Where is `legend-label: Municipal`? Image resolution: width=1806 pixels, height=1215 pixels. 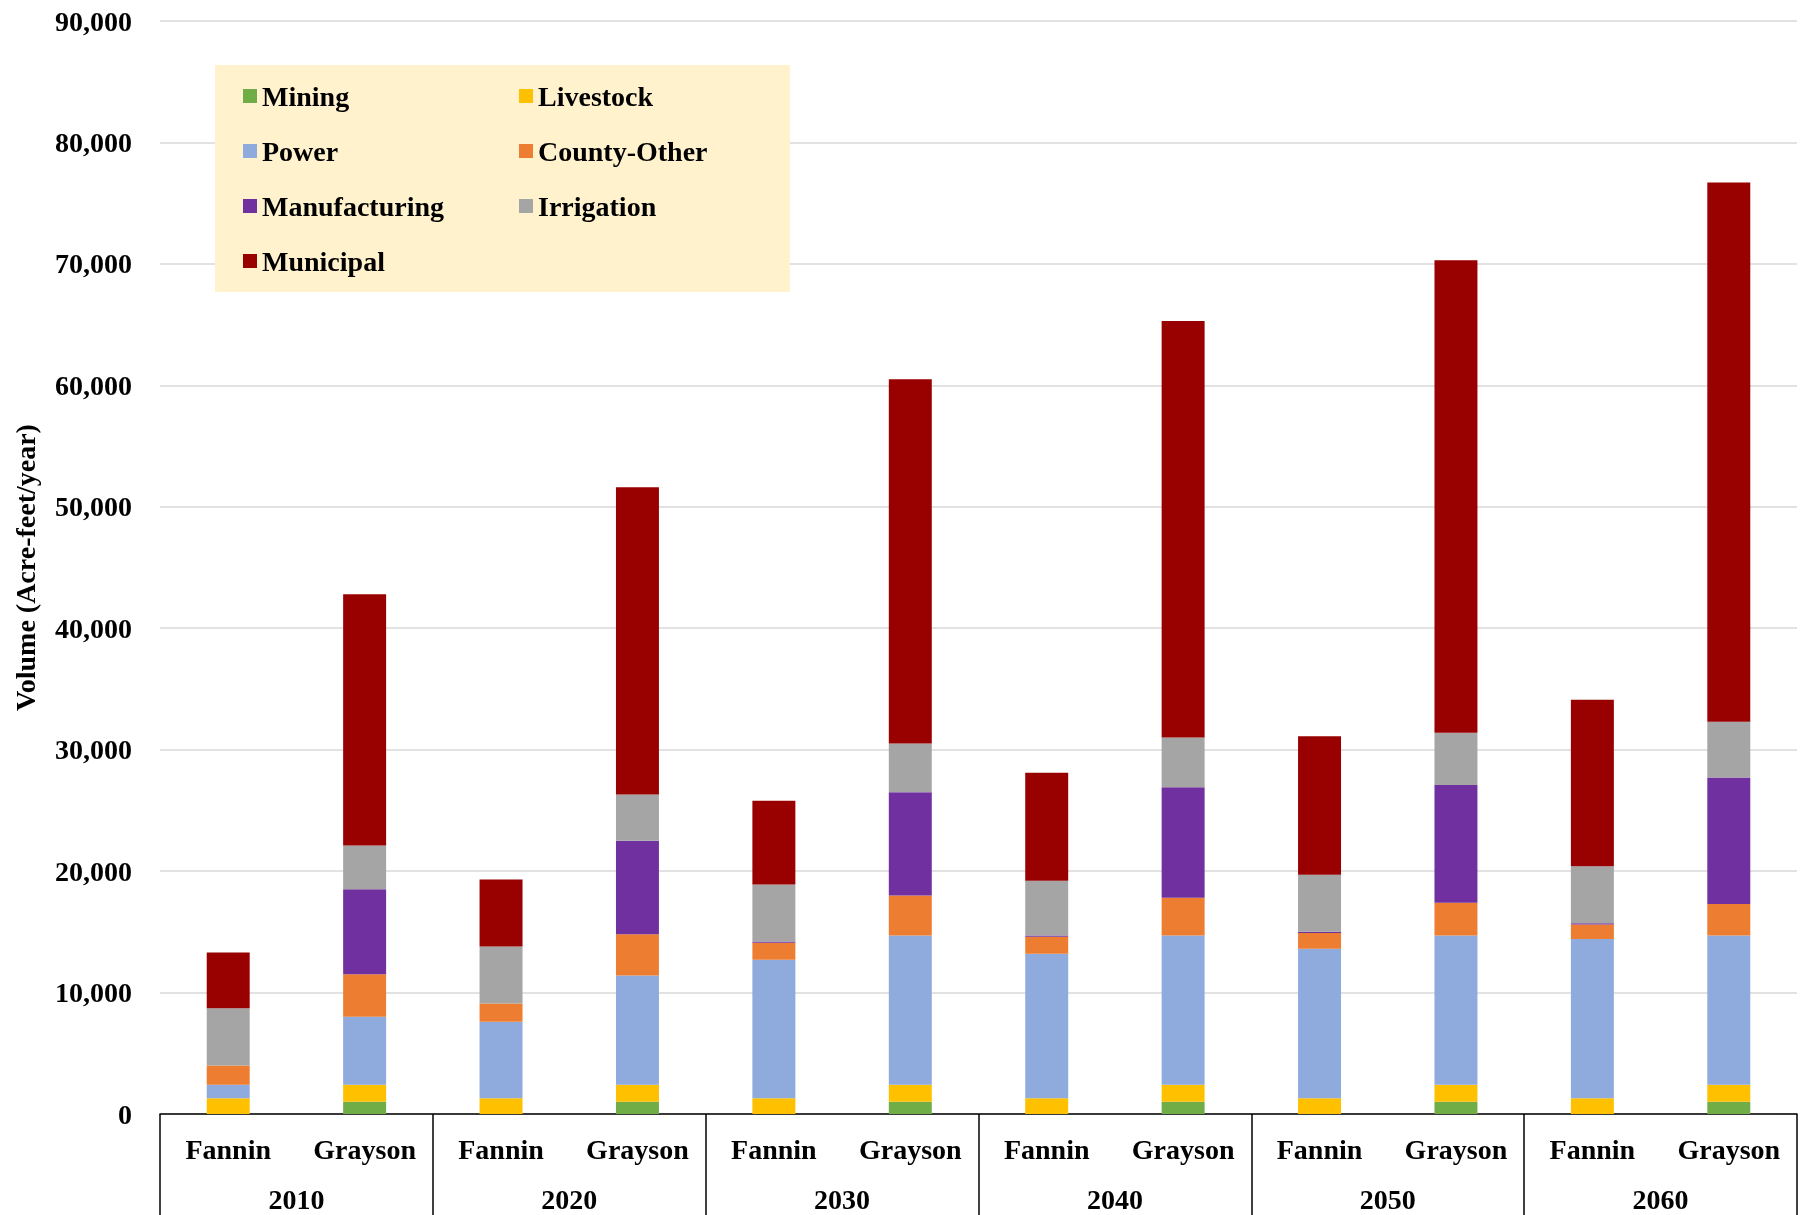
legend-label: Municipal is located at coordinates (324, 261).